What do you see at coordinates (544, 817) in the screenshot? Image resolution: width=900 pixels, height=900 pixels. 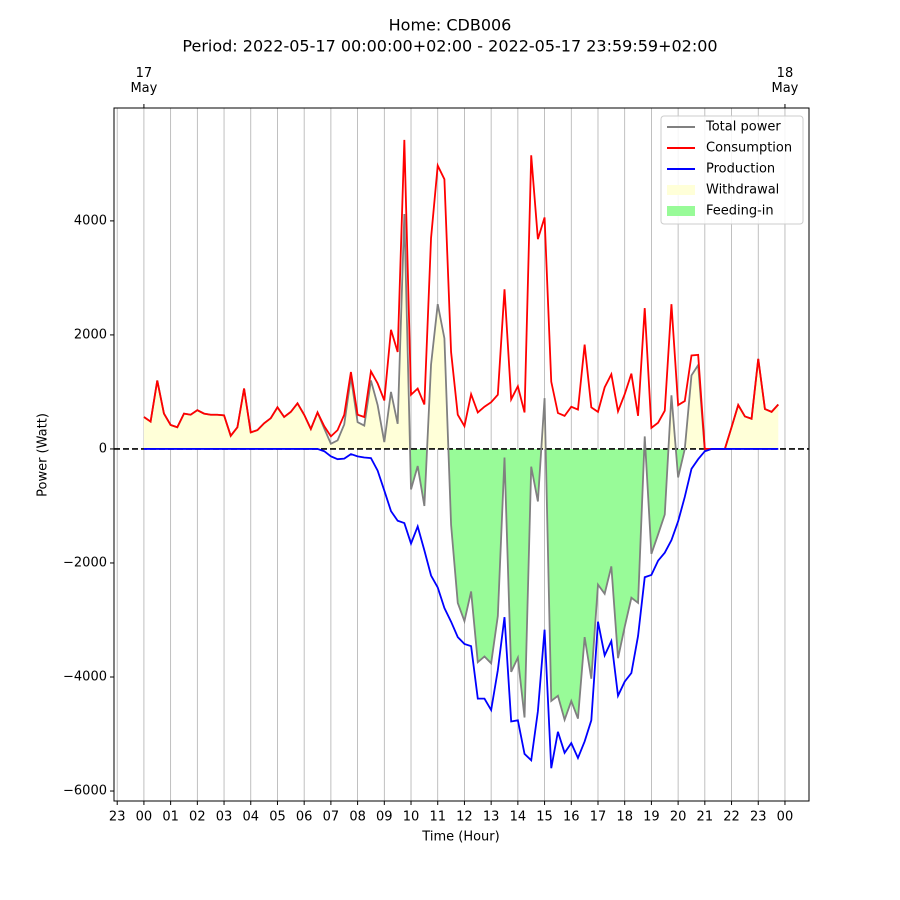 I see `x-tick-label: 15` at bounding box center [544, 817].